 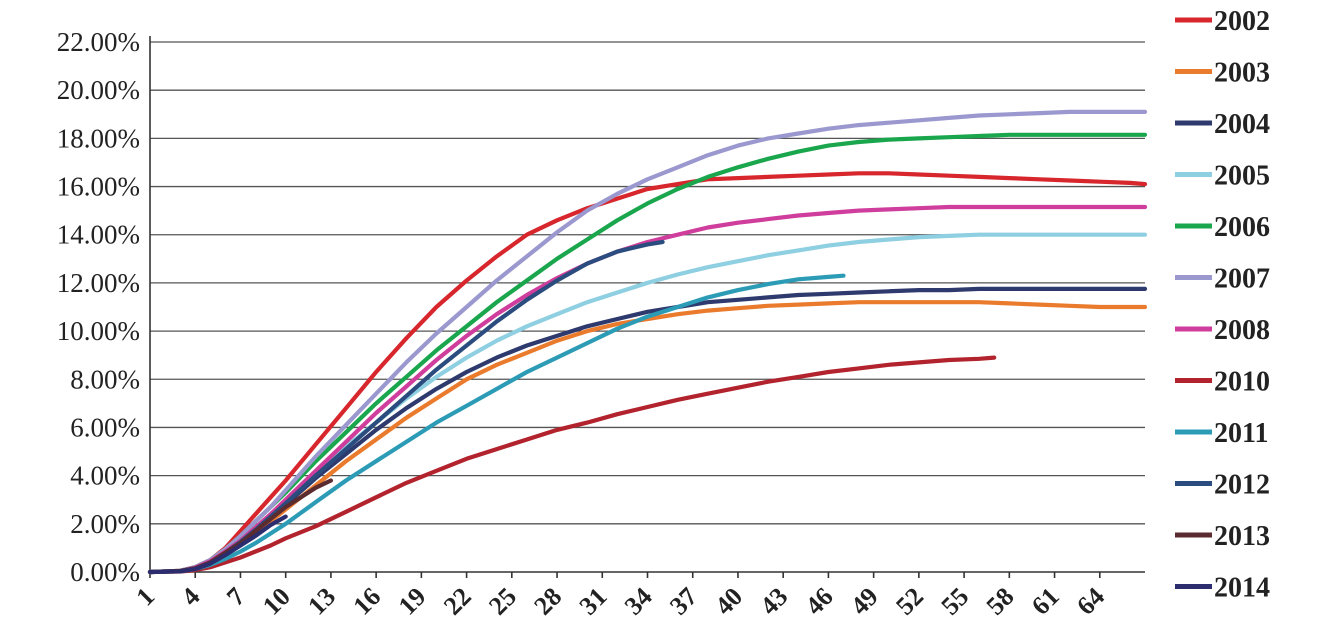 What do you see at coordinates (98, 235) in the screenshot?
I see `y-tick-label: 14.00%` at bounding box center [98, 235].